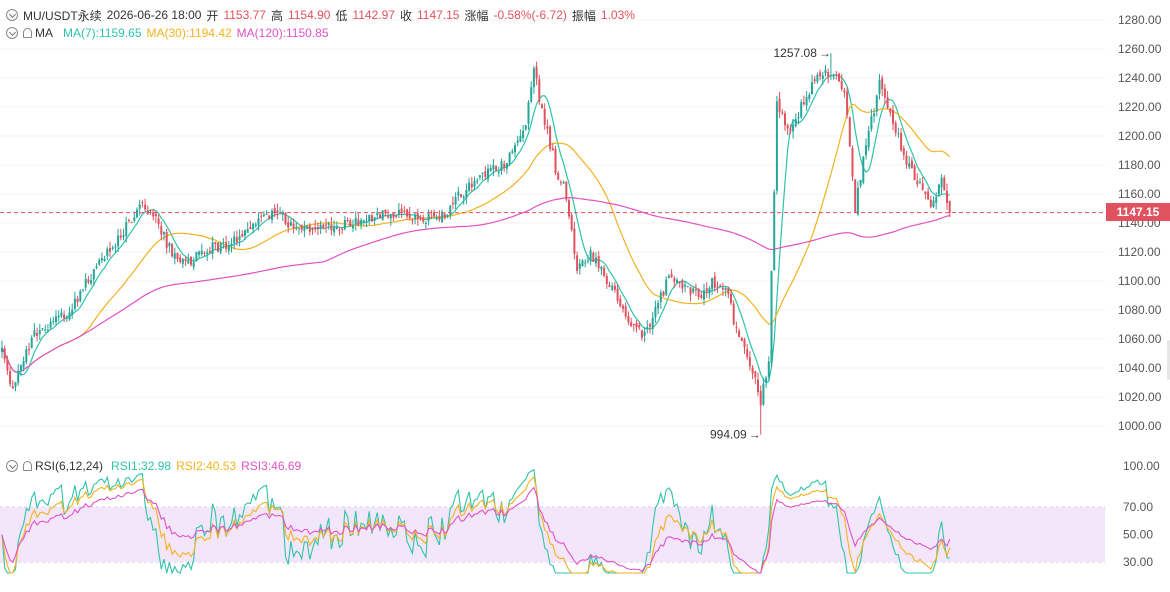 This screenshot has height=592, width=1170. Describe the element at coordinates (1139, 194) in the screenshot. I see `price-tick-label: 1160.00` at that location.